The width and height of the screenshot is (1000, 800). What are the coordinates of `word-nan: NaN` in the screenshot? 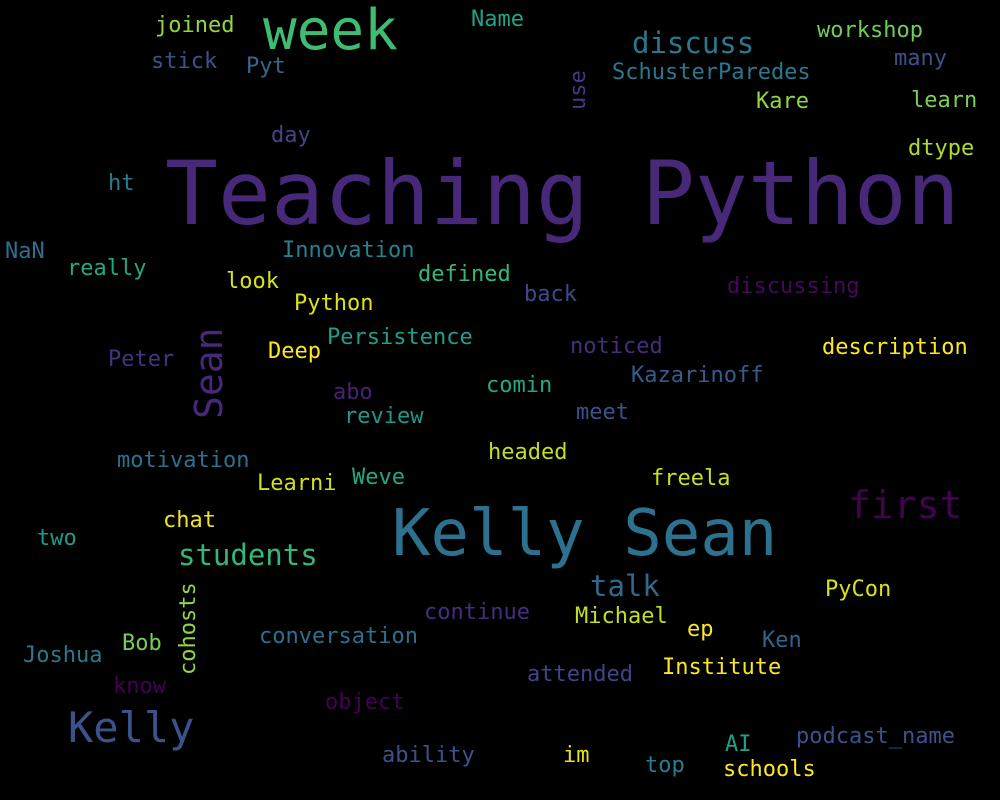 It's located at (25, 251).